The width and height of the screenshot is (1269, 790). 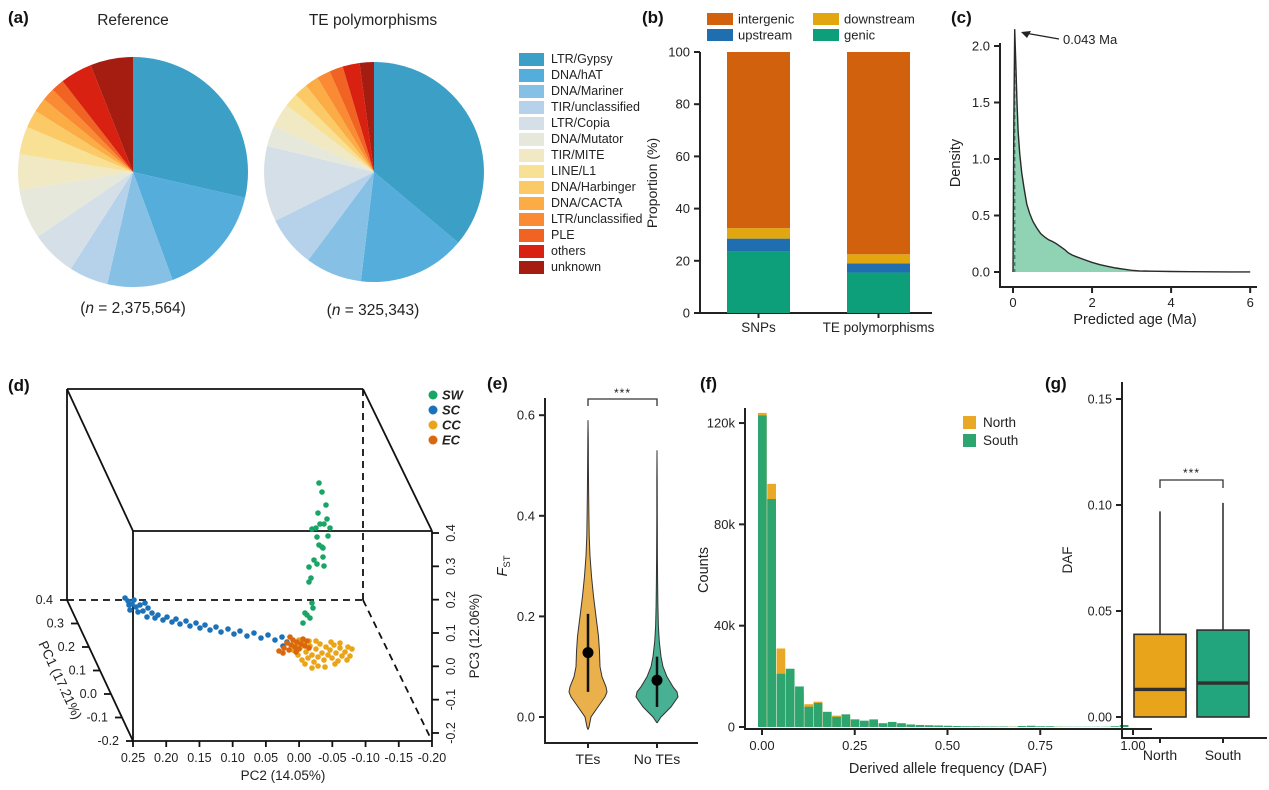 I want to click on axis-text: 1.0, so click(x=981, y=159).